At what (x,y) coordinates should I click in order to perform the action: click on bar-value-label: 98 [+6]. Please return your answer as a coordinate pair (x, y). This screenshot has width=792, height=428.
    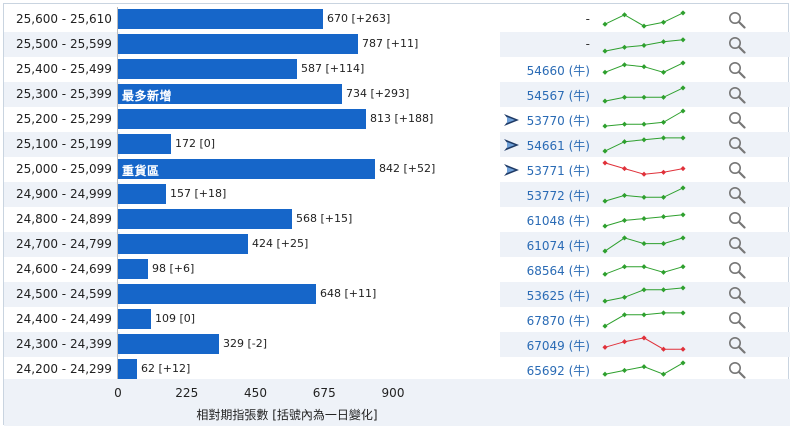
    Looking at the image, I should click on (173, 268).